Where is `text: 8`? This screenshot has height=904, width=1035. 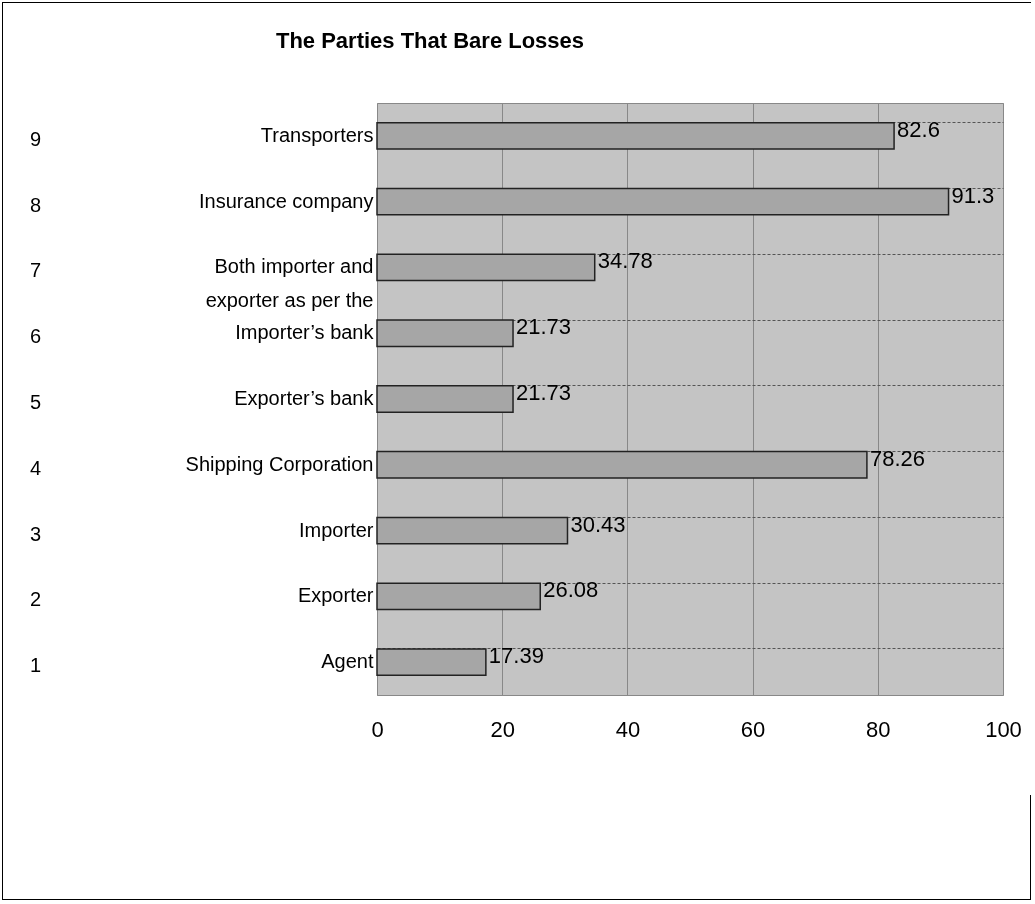
text: 8 is located at coordinates (36, 204).